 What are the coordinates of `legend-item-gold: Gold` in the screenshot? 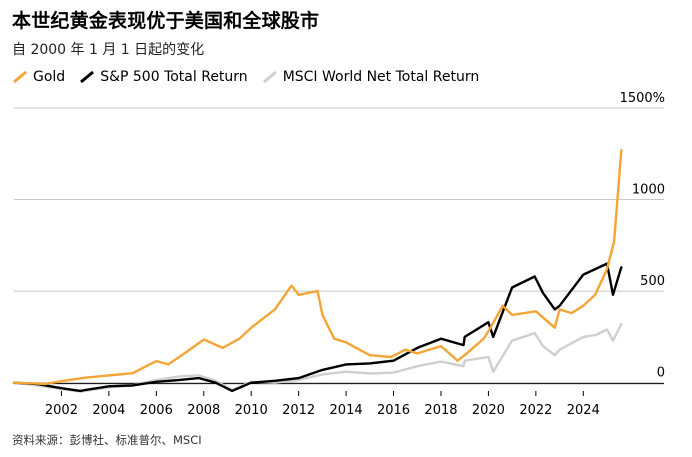 It's located at (38, 77).